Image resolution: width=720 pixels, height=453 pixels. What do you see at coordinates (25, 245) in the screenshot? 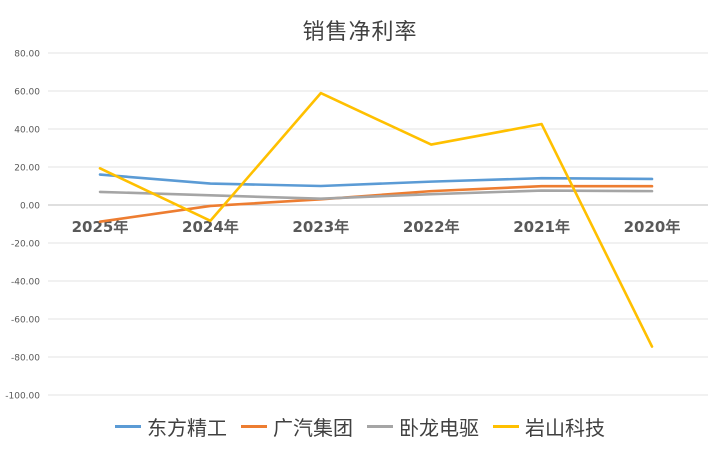
I see `y-tick-label: -20.00` at bounding box center [25, 245].